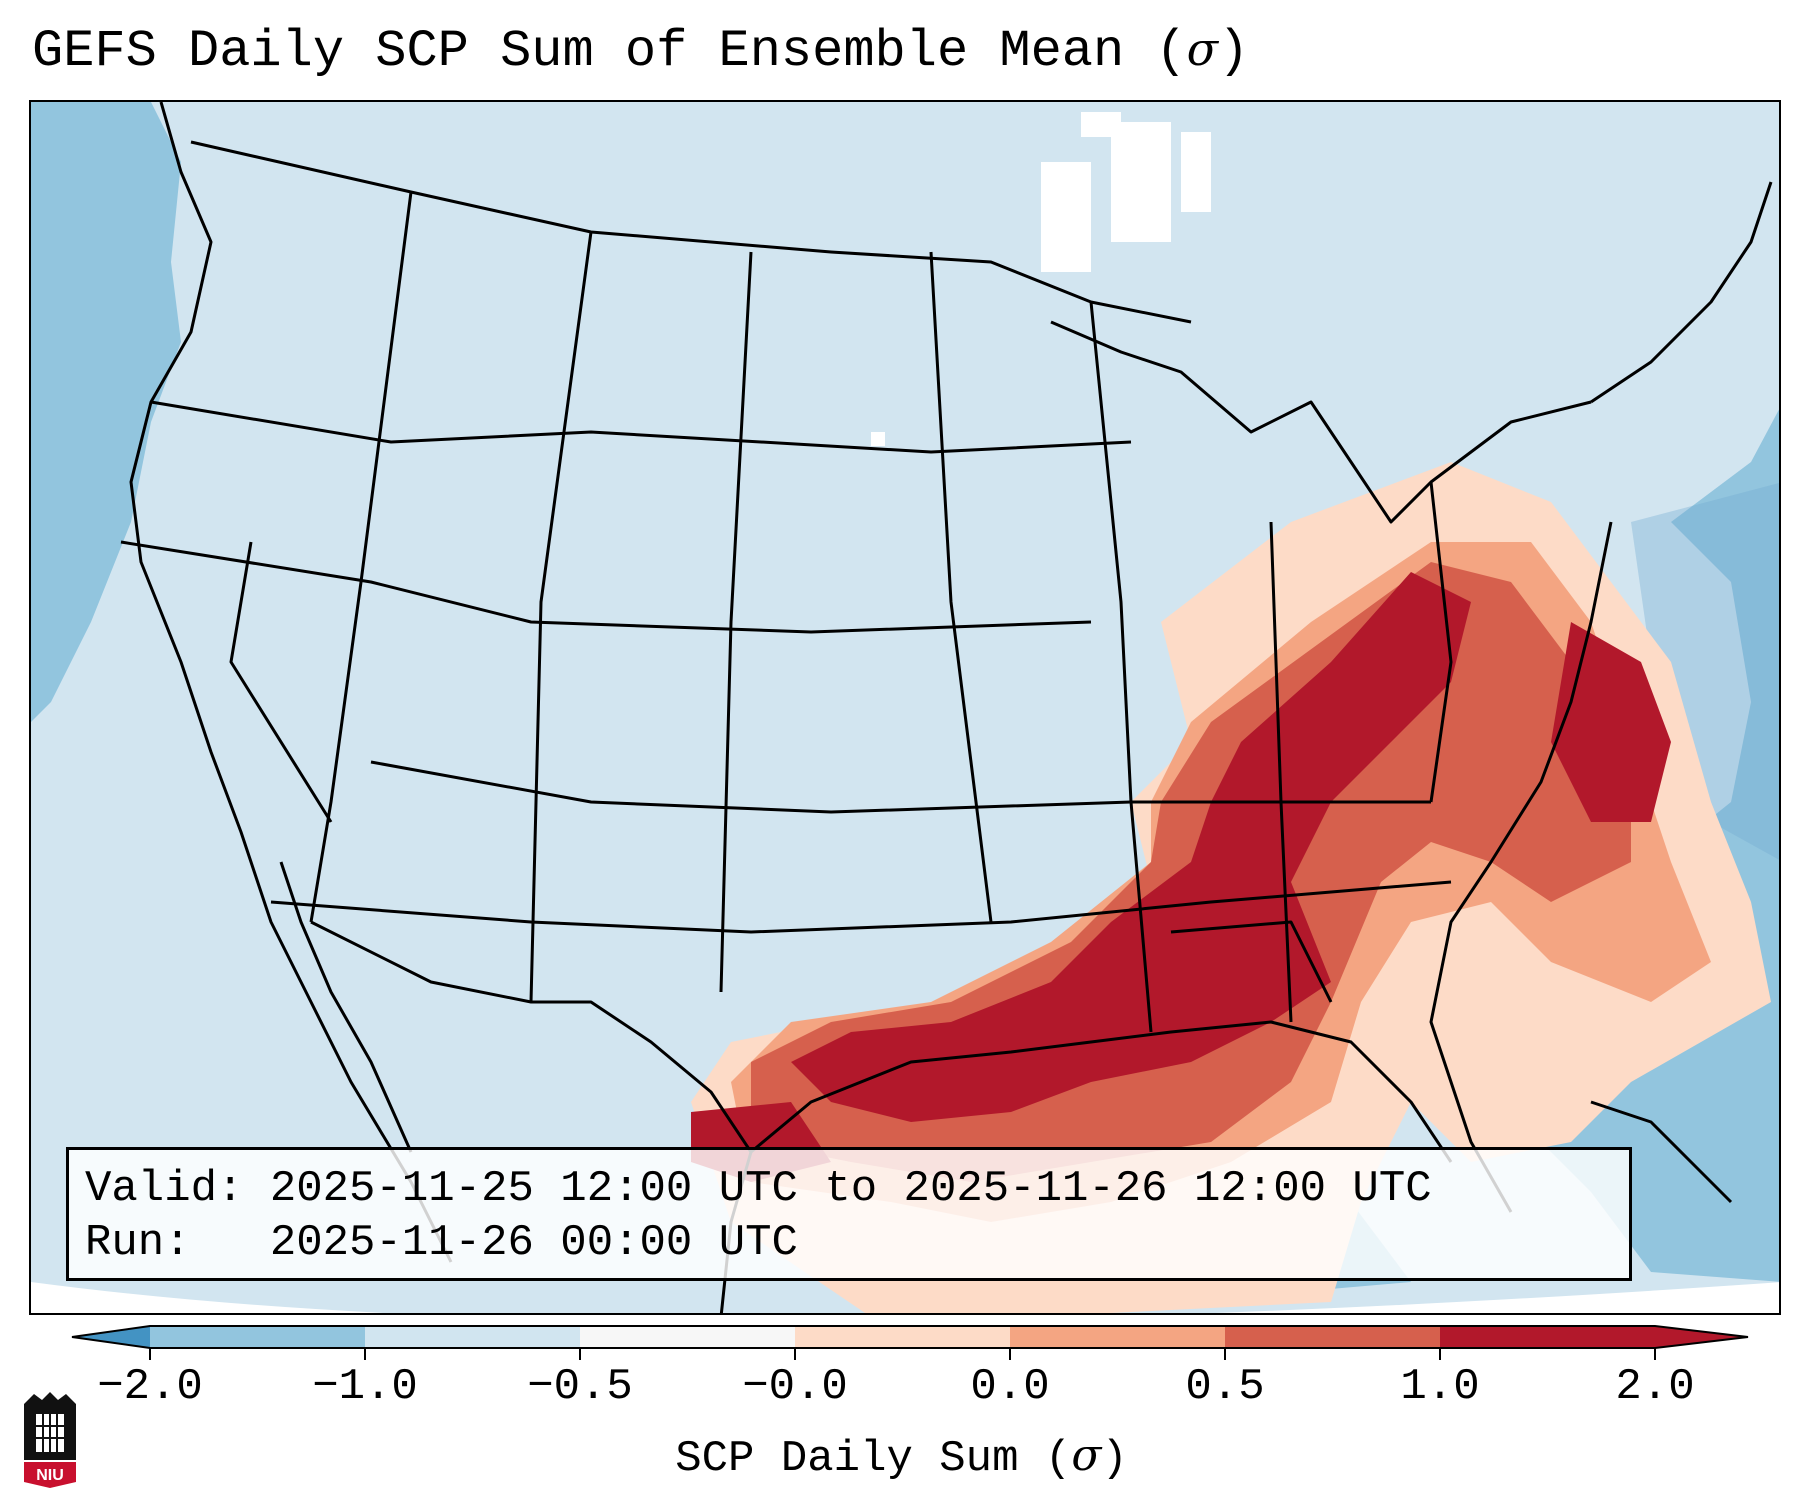 This screenshot has height=1506, width=1803. Describe the element at coordinates (150, 1387) in the screenshot. I see `colorbar-tick-label: −2.0` at that location.